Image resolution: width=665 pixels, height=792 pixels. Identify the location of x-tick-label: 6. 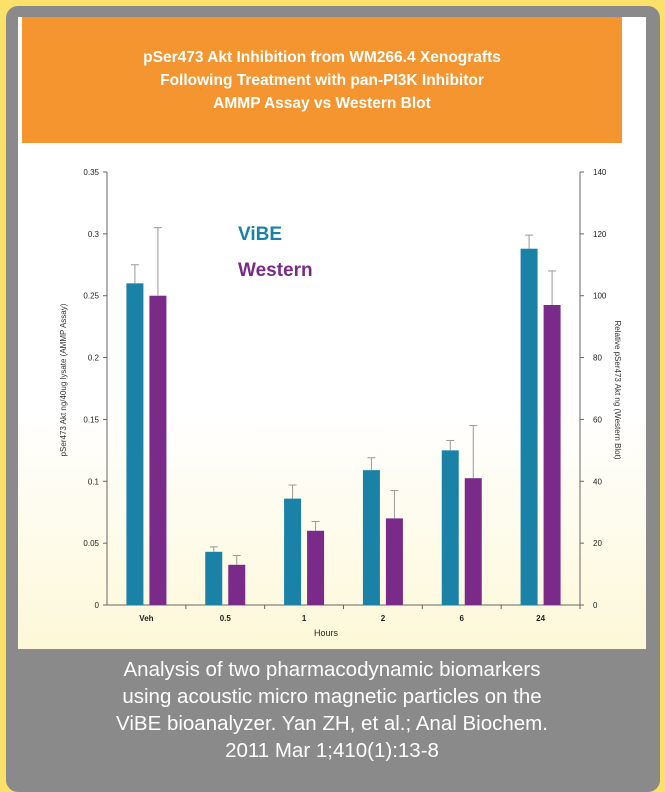
(462, 618).